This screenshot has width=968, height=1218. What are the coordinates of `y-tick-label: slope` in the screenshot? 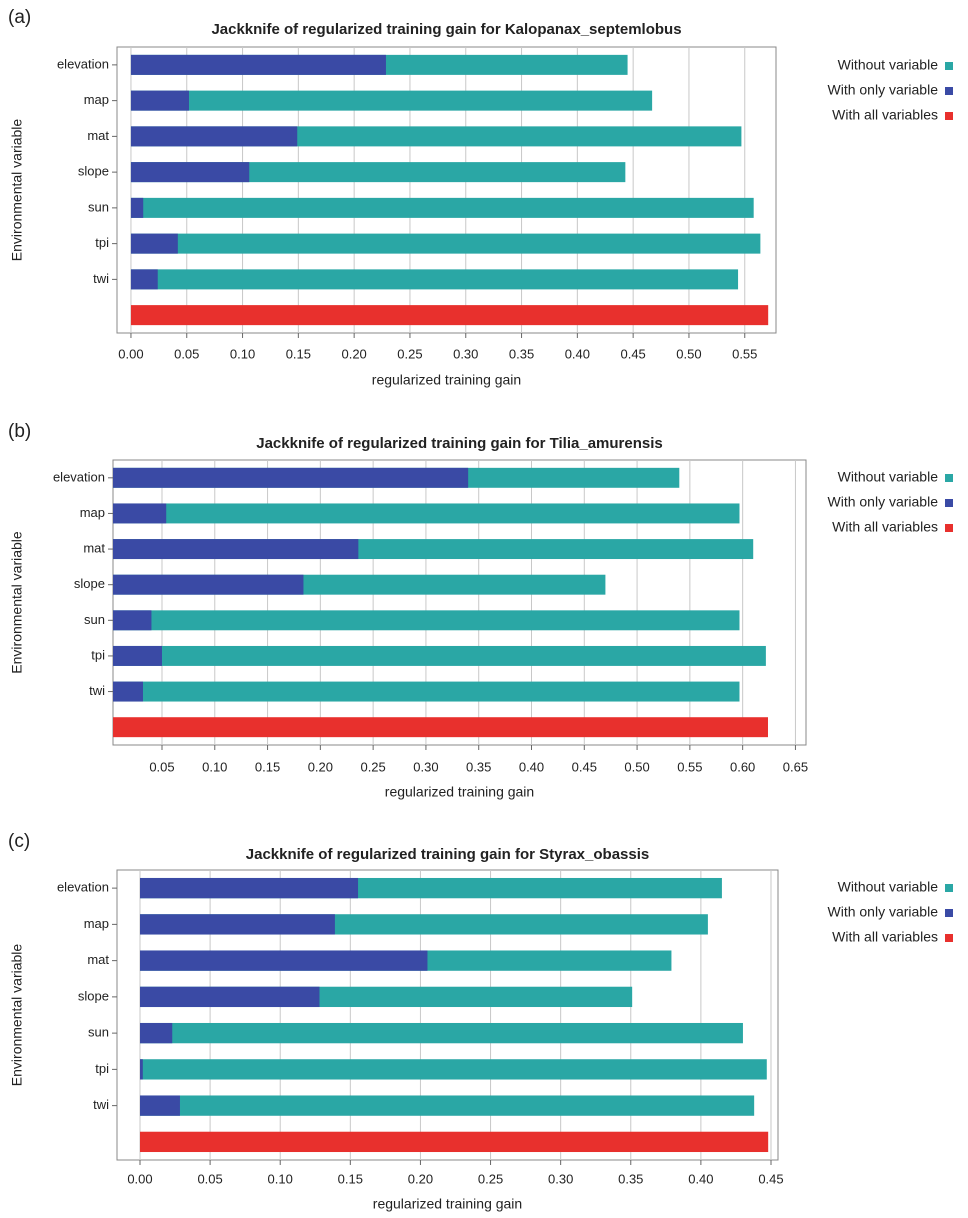 It's located at (89, 583).